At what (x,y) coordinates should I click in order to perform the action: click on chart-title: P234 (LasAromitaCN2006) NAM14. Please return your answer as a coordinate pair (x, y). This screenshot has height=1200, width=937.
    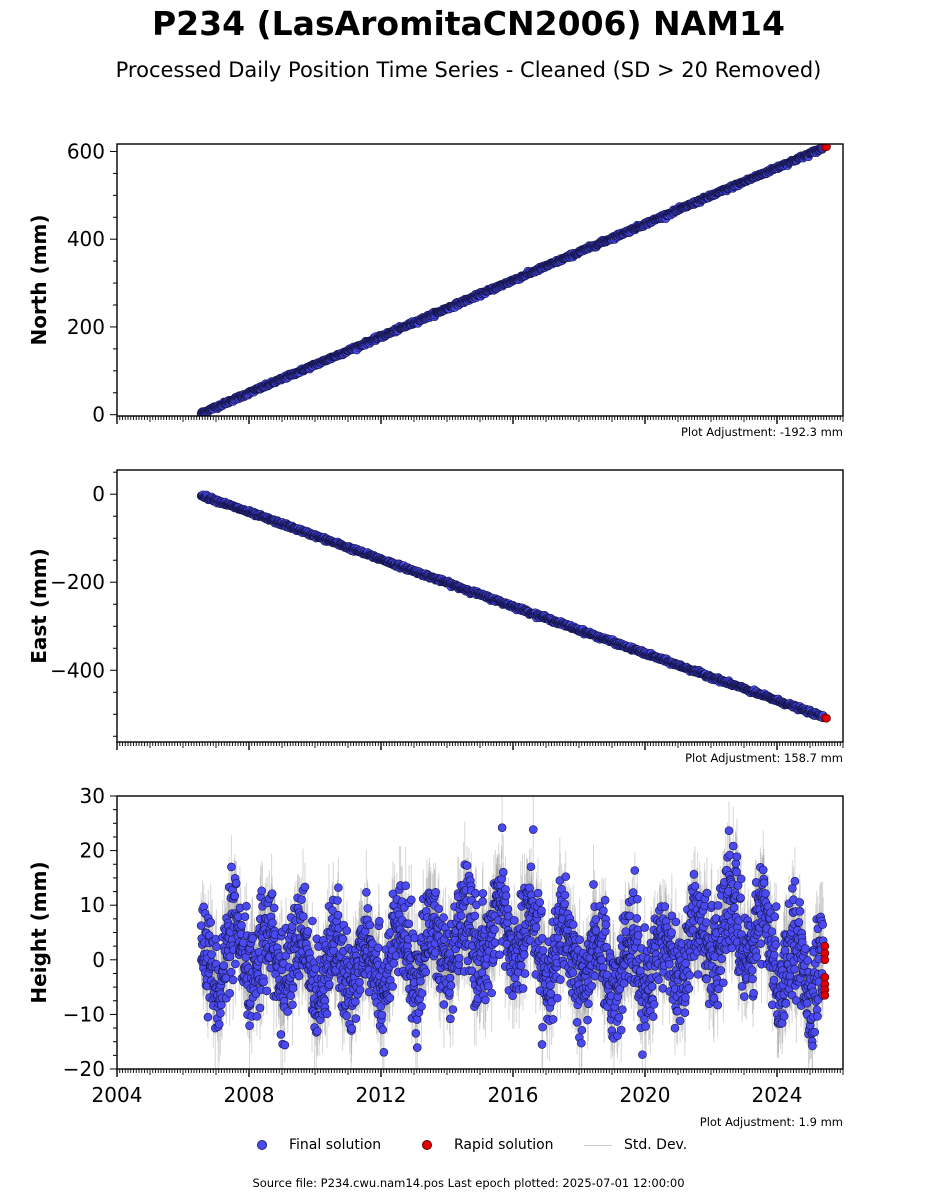
    Looking at the image, I should click on (468, 23).